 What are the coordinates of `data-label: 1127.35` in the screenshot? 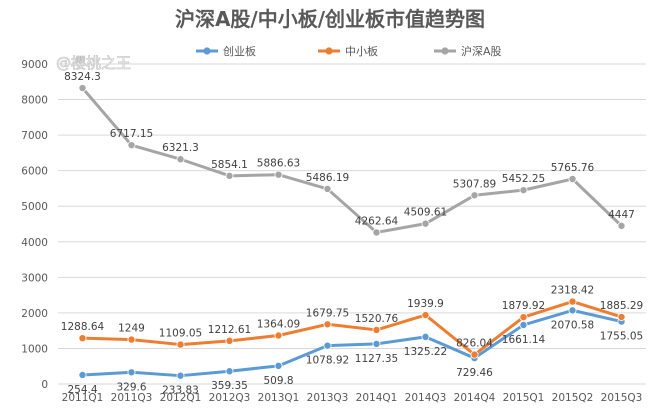 It's located at (376, 359).